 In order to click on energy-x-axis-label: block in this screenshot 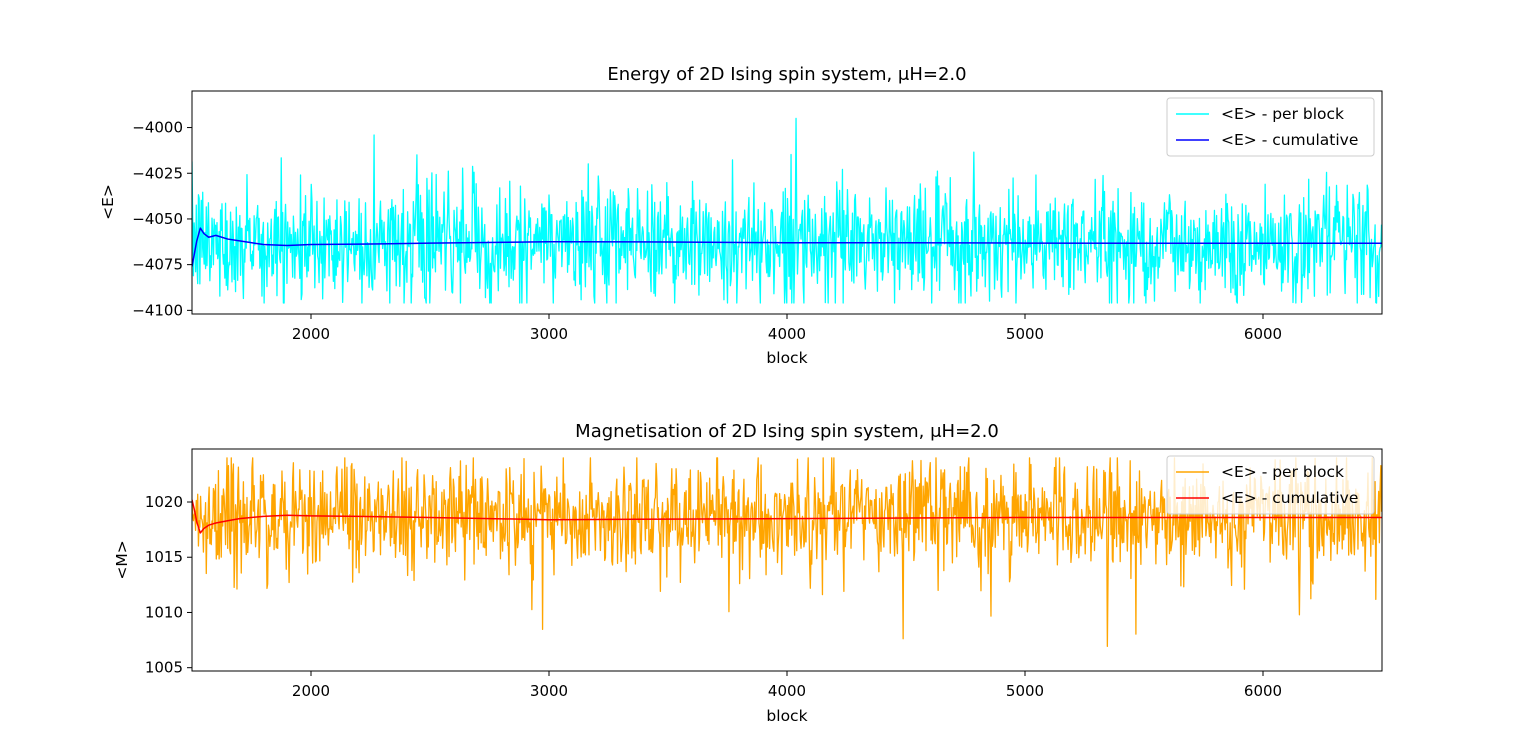, I will do `click(786, 358)`.